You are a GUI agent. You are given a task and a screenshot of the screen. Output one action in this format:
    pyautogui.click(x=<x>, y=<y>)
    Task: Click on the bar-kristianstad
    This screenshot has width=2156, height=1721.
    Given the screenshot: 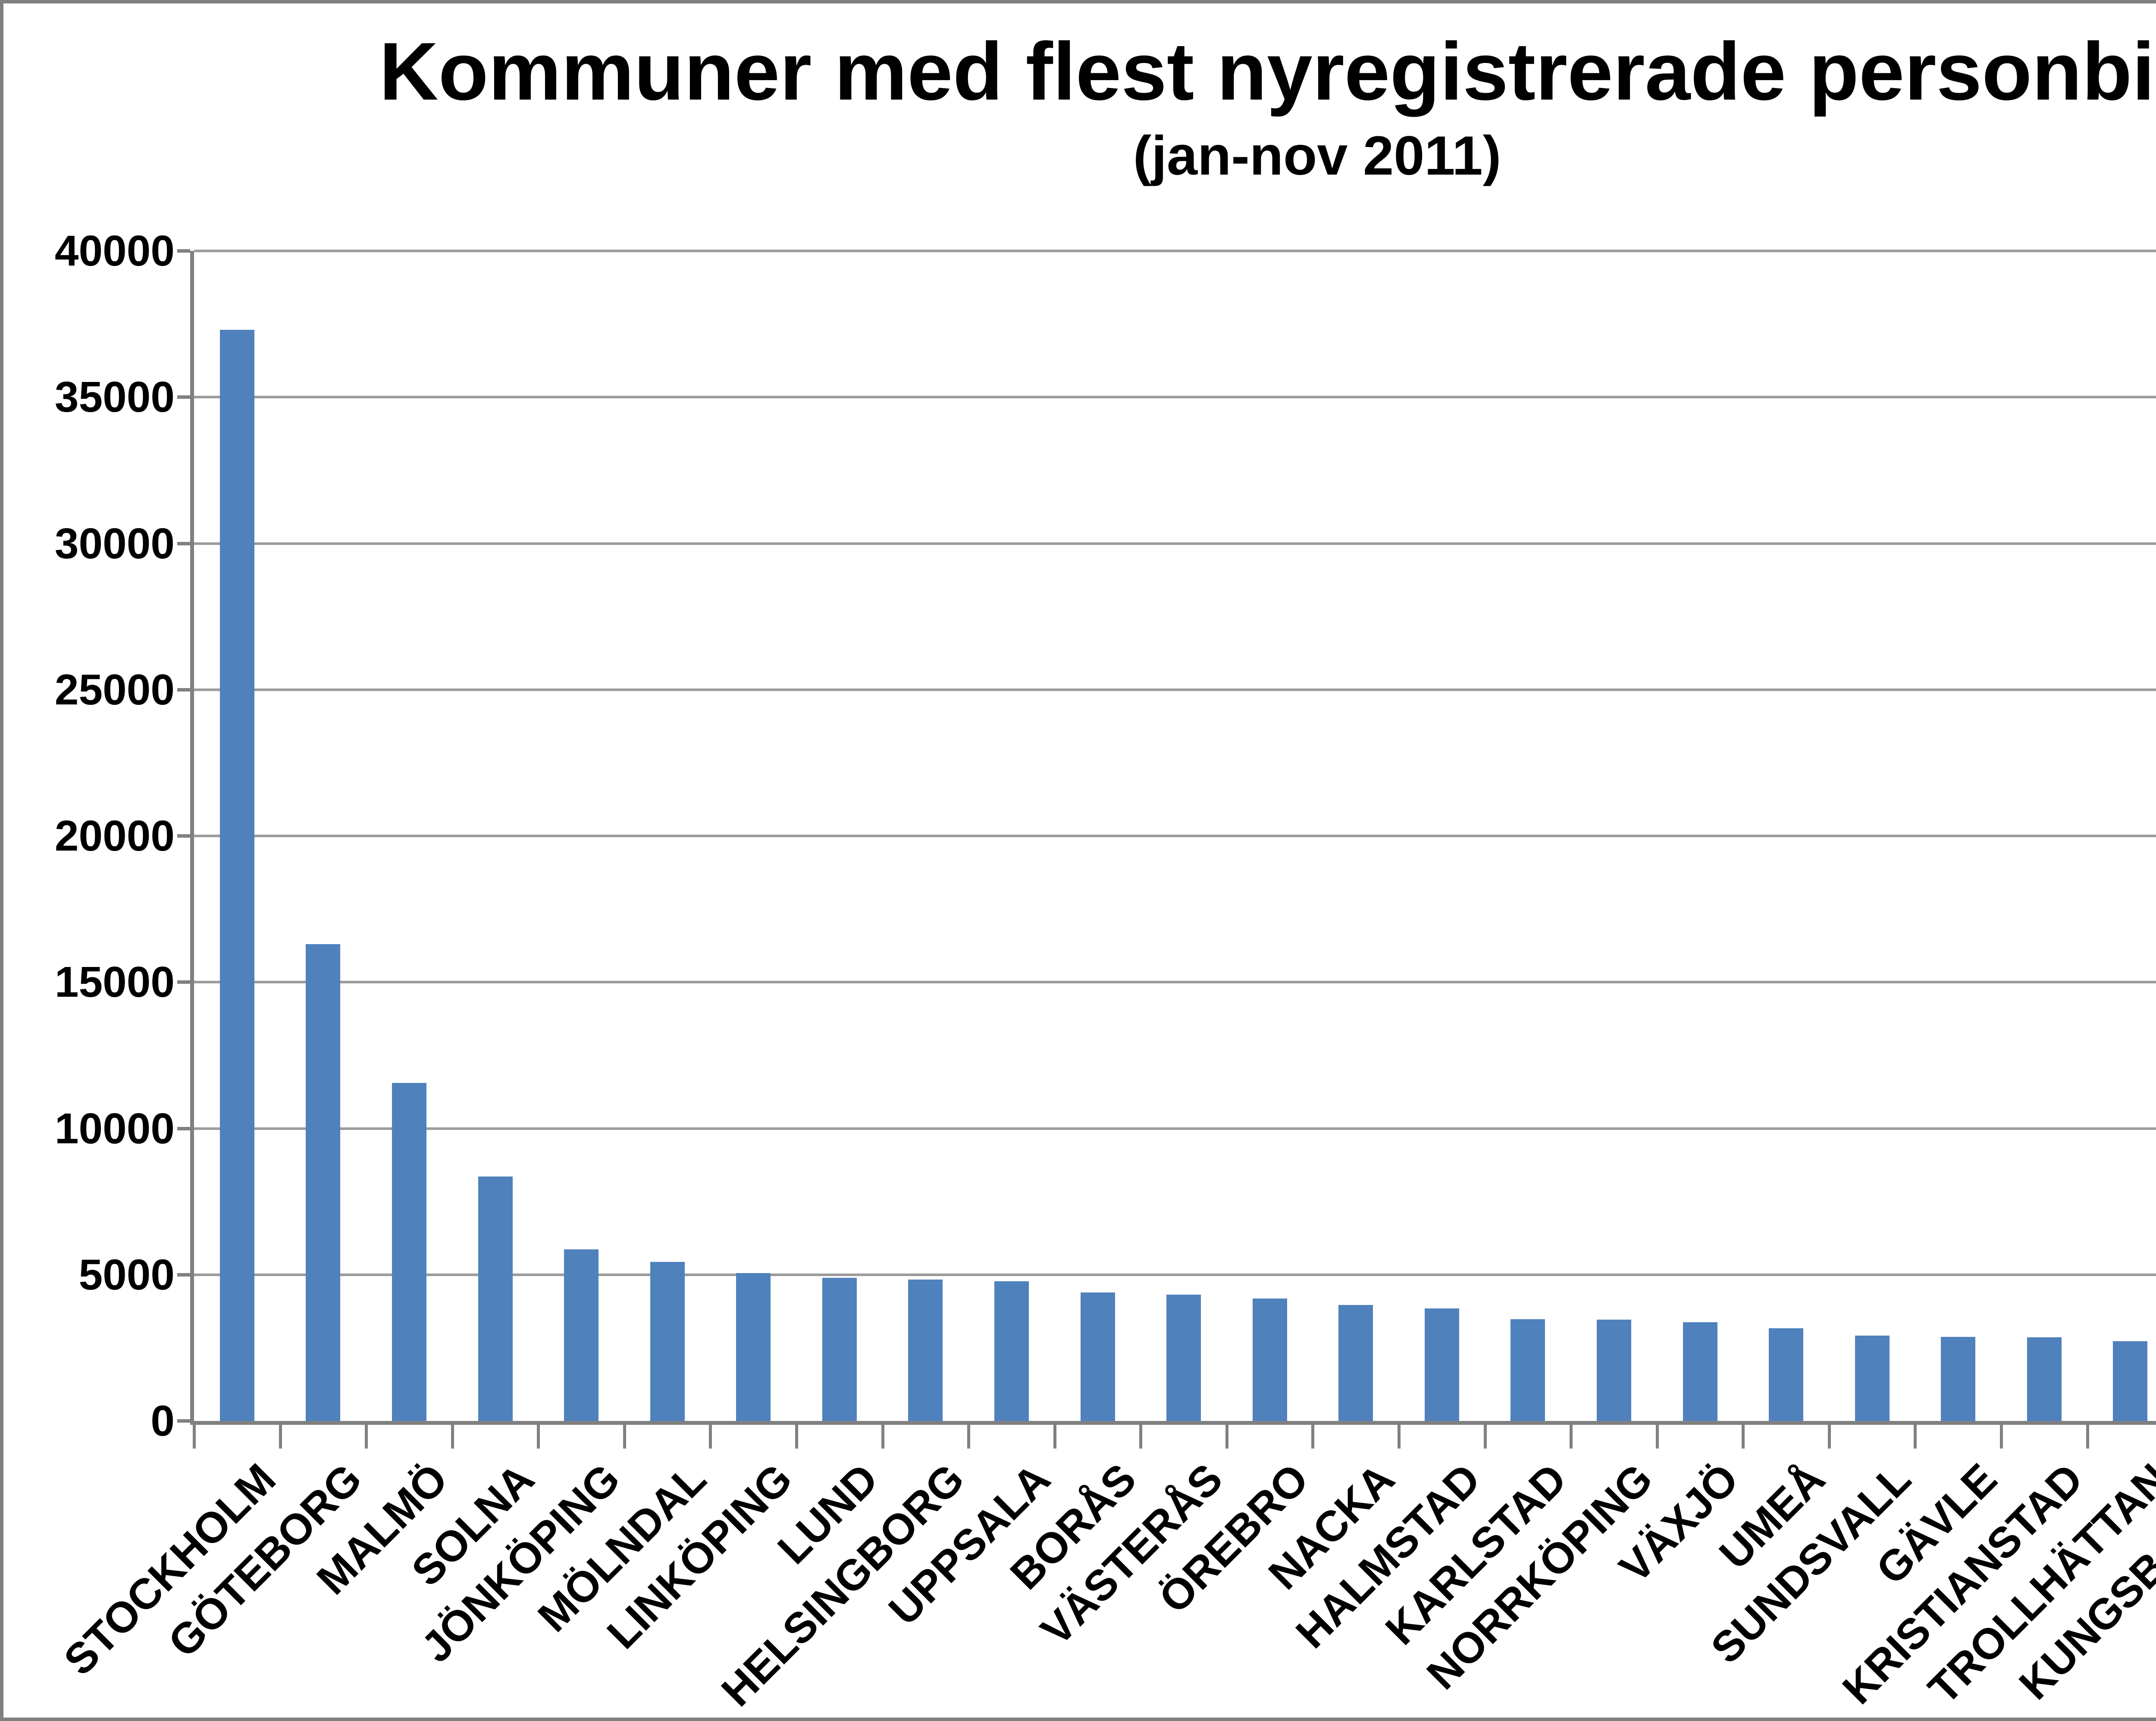 What is the action you would take?
    pyautogui.click(x=2044, y=1379)
    